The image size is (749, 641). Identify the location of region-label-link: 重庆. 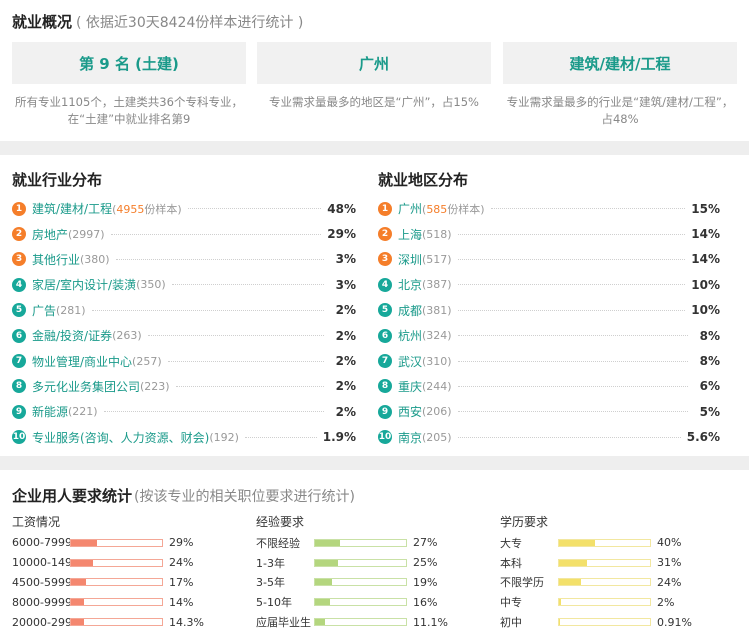
(410, 386).